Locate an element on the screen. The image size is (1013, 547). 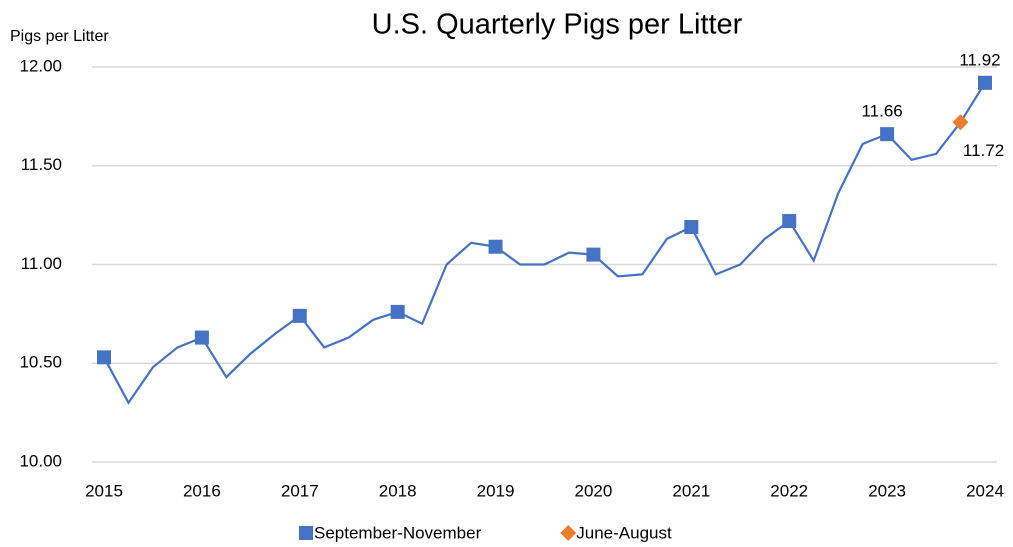
y-axis-label: Pigs per Litter is located at coordinates (59, 36).